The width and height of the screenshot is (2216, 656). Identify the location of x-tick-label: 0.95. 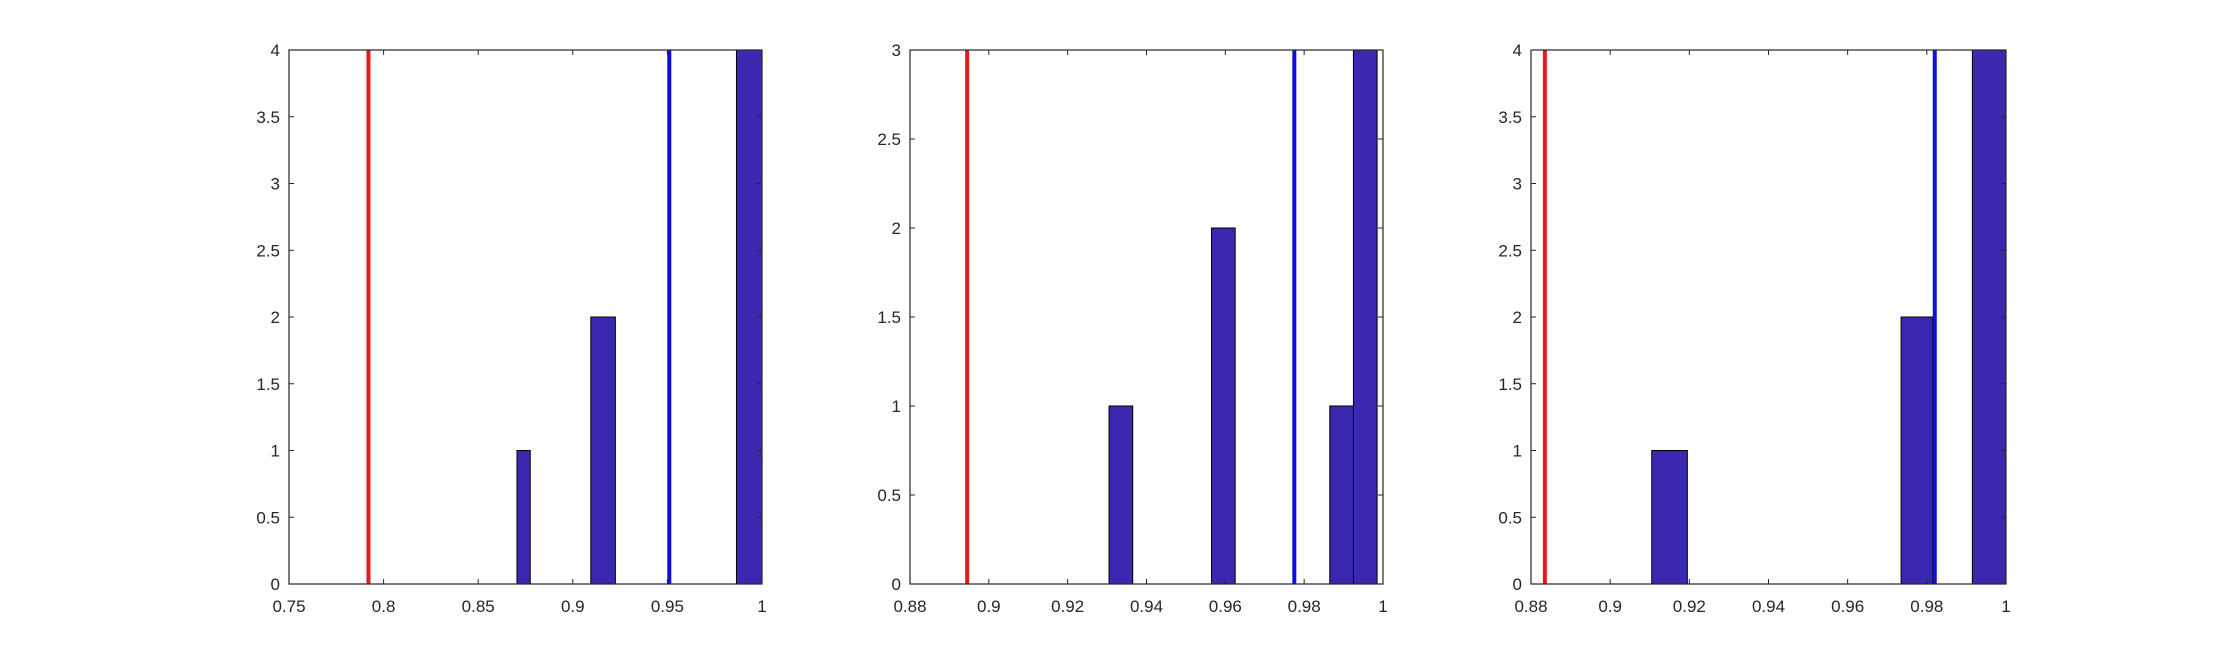
(667, 606).